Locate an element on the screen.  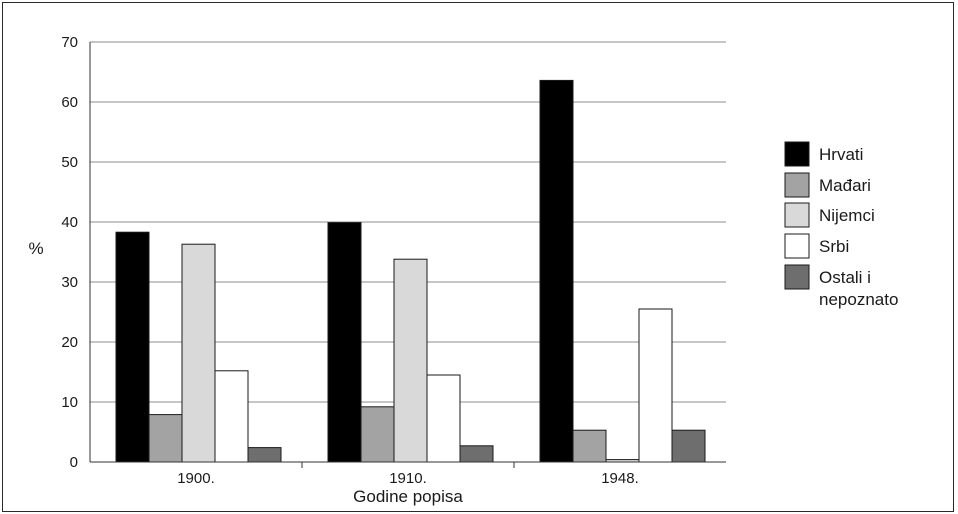
legend-item: Ostali i nepoznato is located at coordinates (841, 286).